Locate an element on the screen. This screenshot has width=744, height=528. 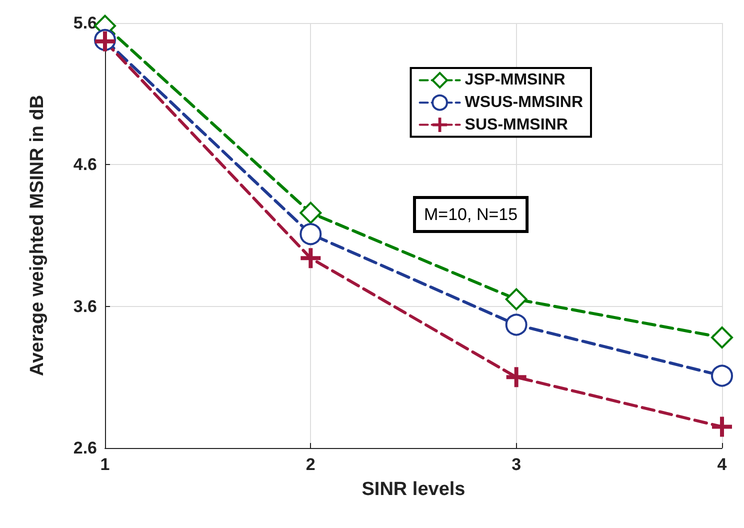
legend-label: SUS-MMSINR is located at coordinates (516, 125).